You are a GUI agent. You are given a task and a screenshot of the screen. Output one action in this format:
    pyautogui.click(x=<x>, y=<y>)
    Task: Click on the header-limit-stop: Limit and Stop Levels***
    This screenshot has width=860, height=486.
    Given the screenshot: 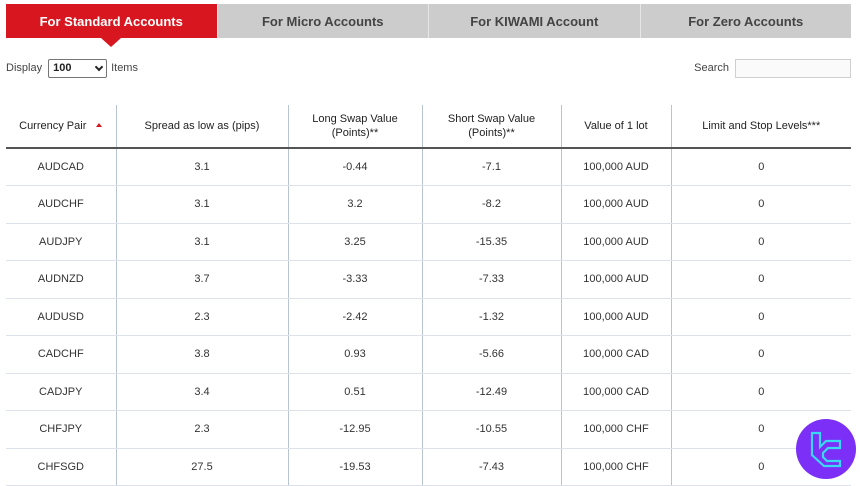 What is the action you would take?
    pyautogui.click(x=760, y=127)
    